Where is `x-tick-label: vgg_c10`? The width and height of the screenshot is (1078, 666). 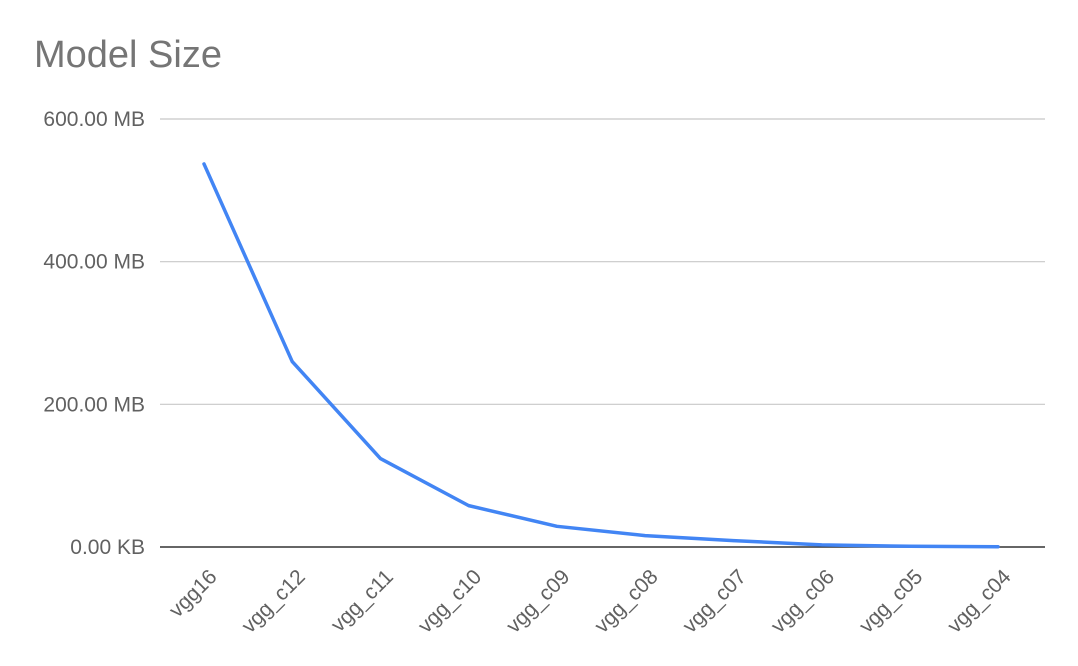
x-tick-label: vgg_c10 is located at coordinates (450, 601).